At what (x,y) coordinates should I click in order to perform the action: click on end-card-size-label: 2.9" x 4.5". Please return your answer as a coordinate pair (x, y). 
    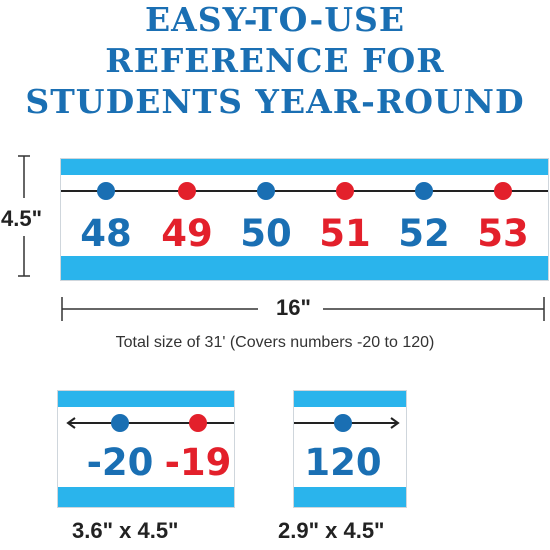
    Looking at the image, I should click on (331, 530).